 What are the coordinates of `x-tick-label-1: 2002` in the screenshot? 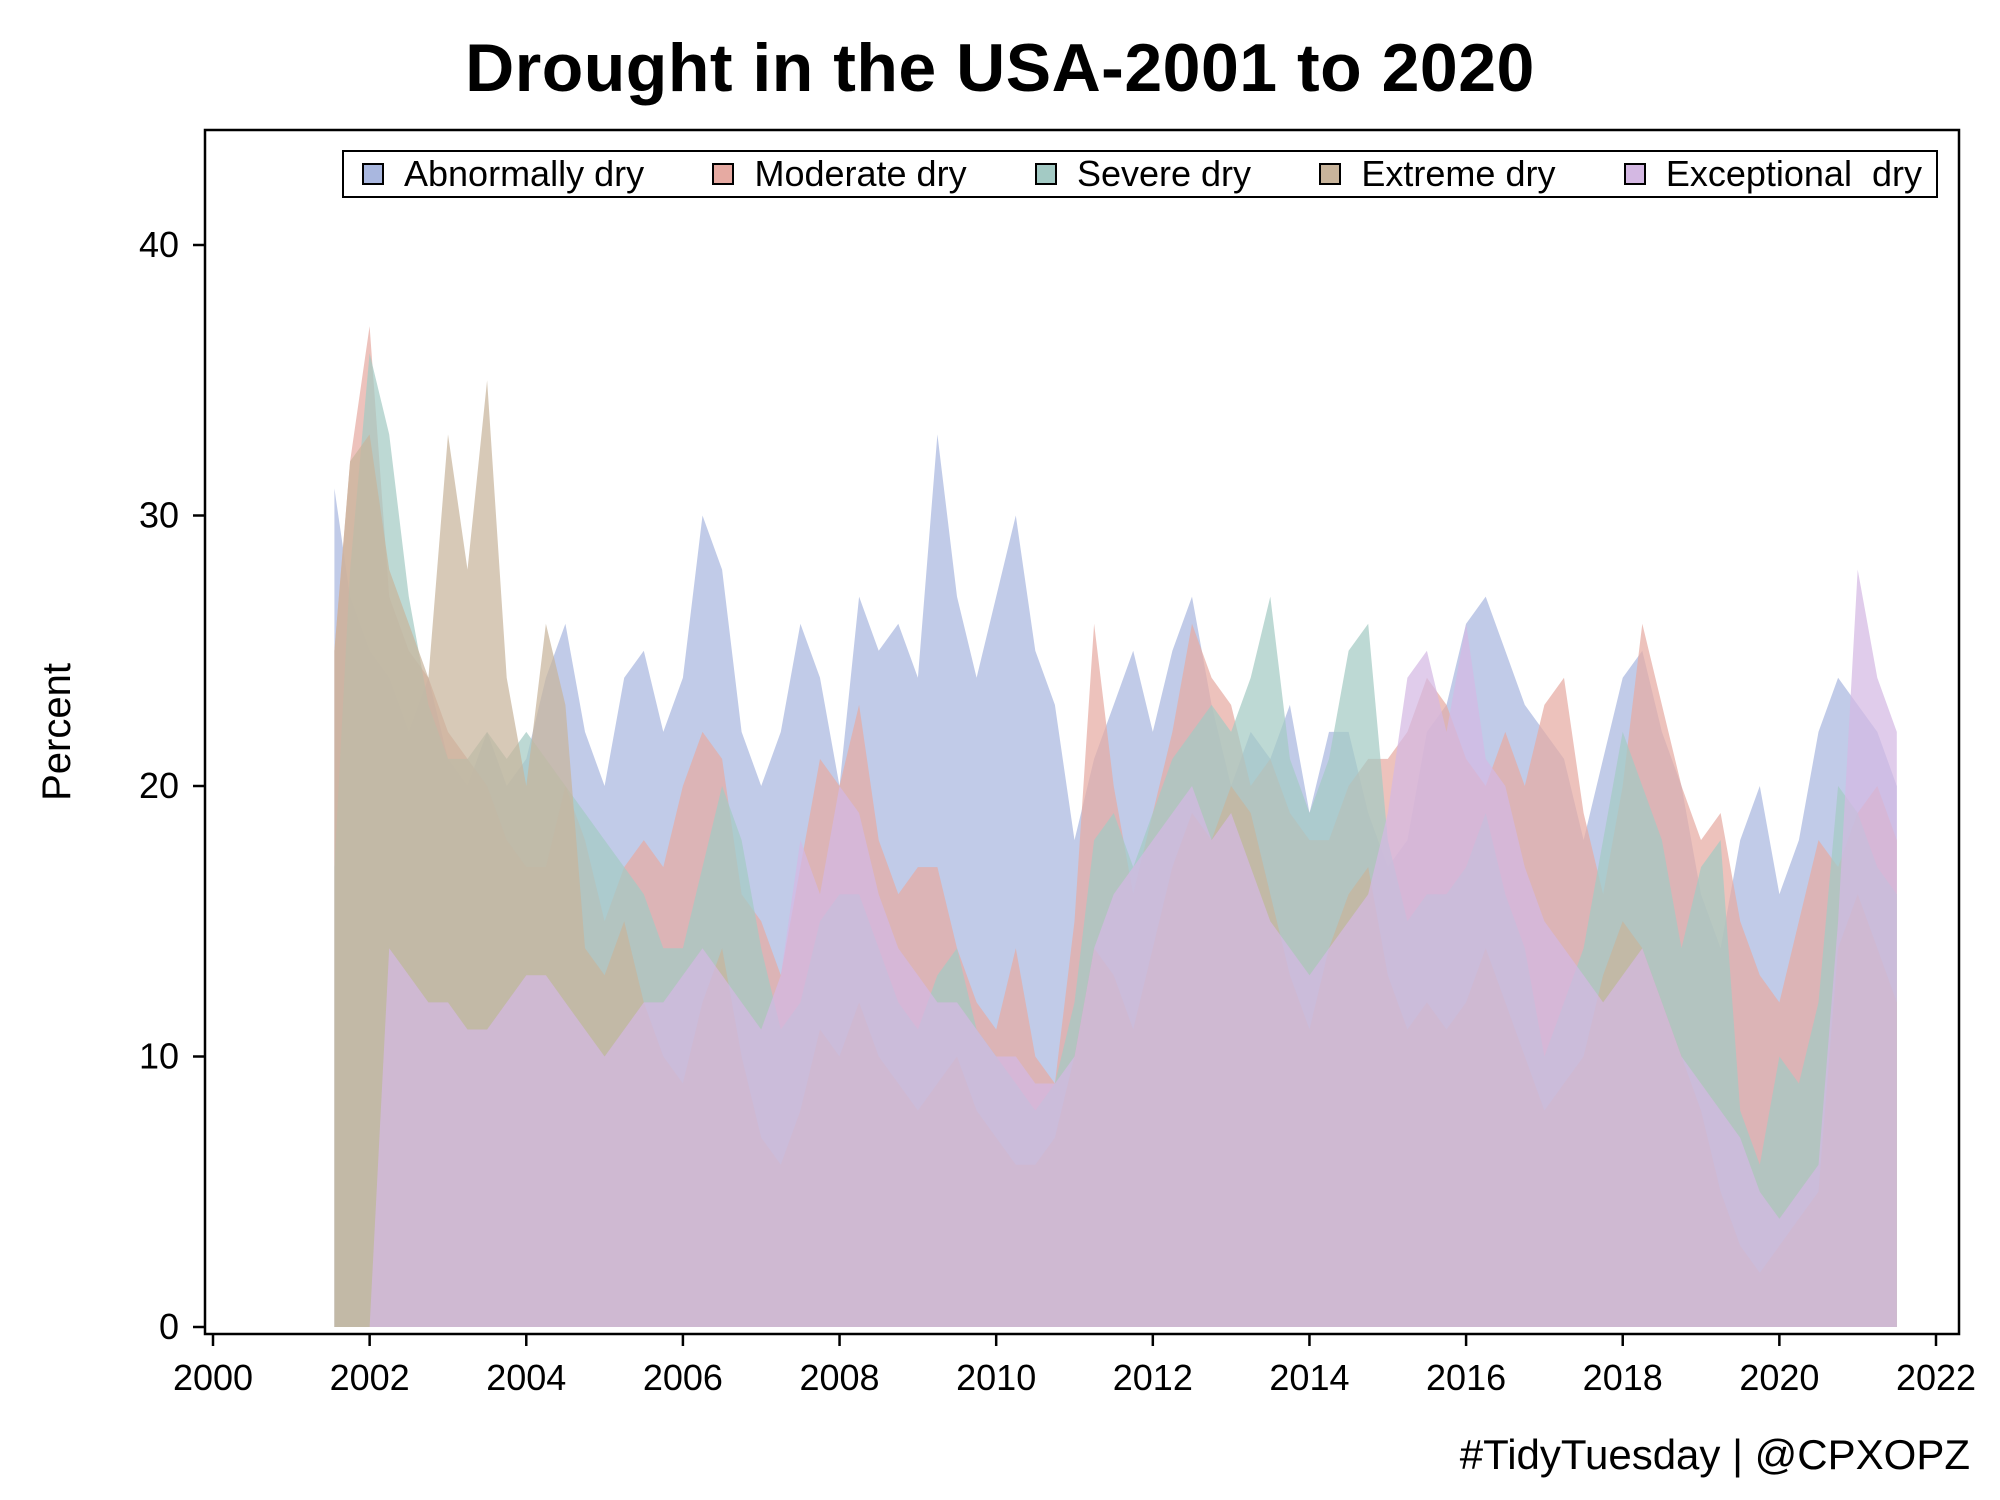 It's located at (370, 1377).